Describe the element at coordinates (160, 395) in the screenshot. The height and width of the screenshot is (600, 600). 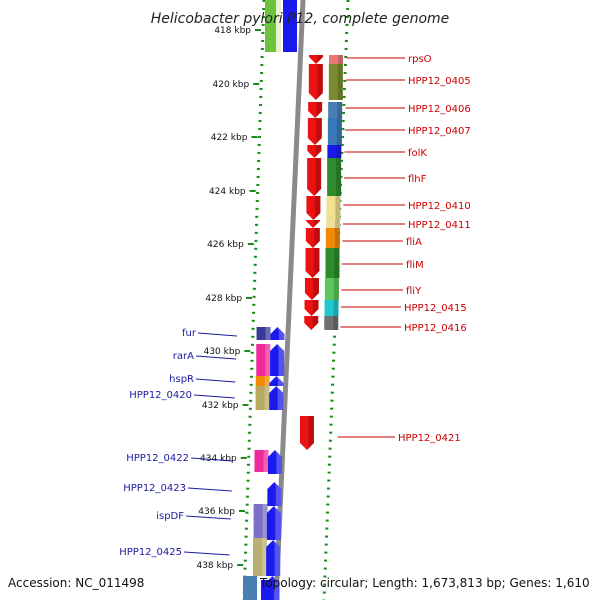
I see `gene-label: HPP12_0420` at that location.